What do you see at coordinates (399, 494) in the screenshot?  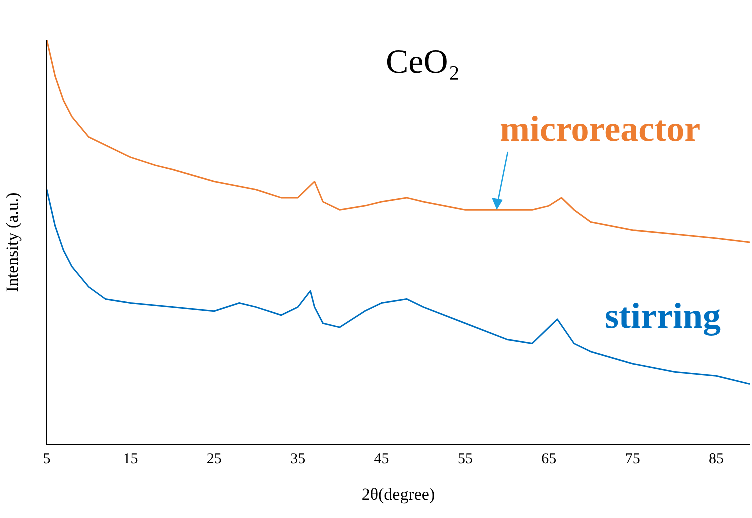 I see `x-axis-title: 2θ(degree)` at bounding box center [399, 494].